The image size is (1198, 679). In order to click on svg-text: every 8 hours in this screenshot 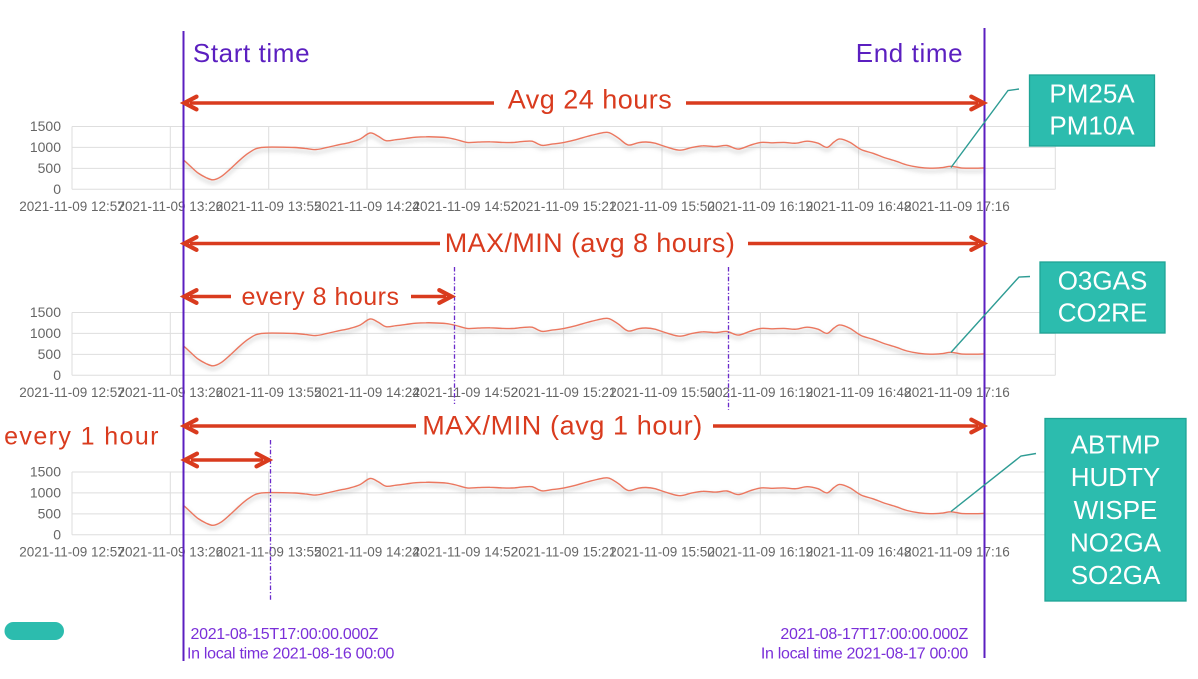, I will do `click(321, 297)`.